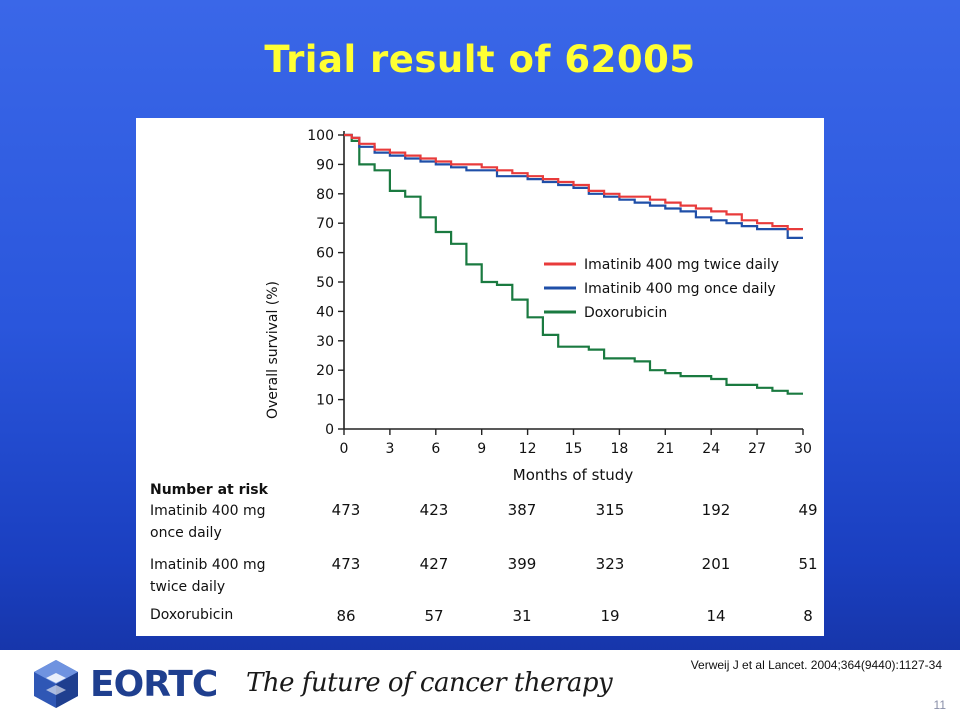 The width and height of the screenshot is (960, 720). Describe the element at coordinates (325, 195) in the screenshot. I see `y-tick-label-80: 80` at that location.